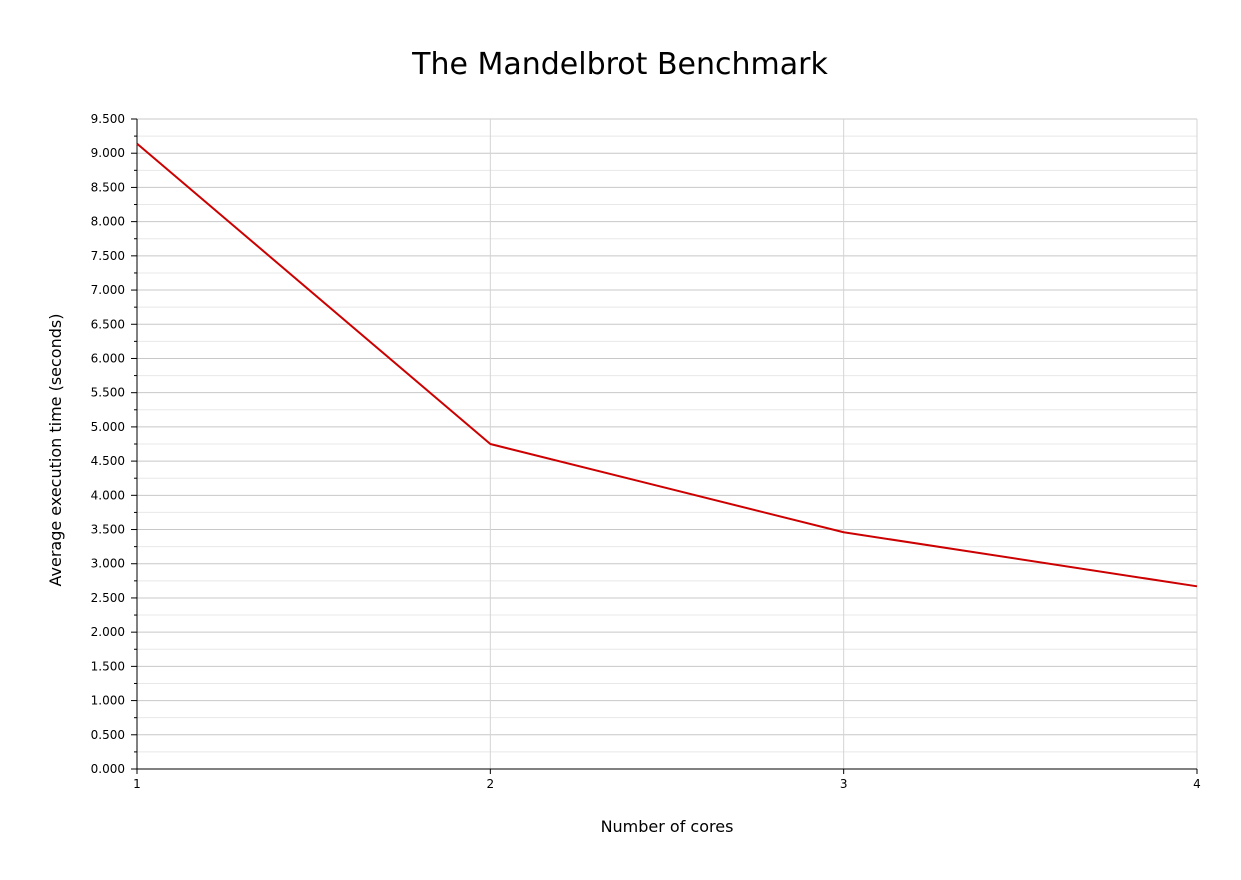  I want to click on x-tick-label: 3, so click(844, 784).